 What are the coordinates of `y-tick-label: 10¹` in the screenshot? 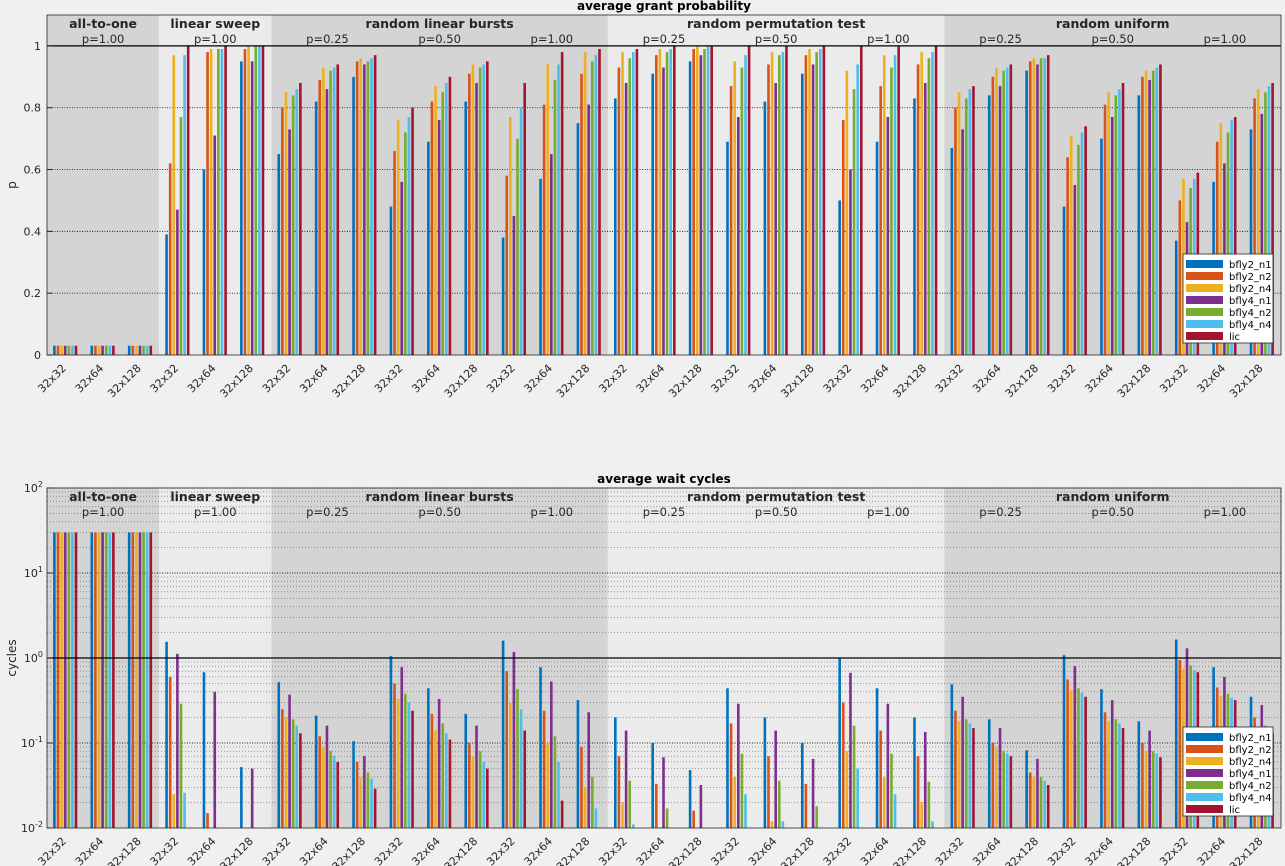 It's located at (33, 572).